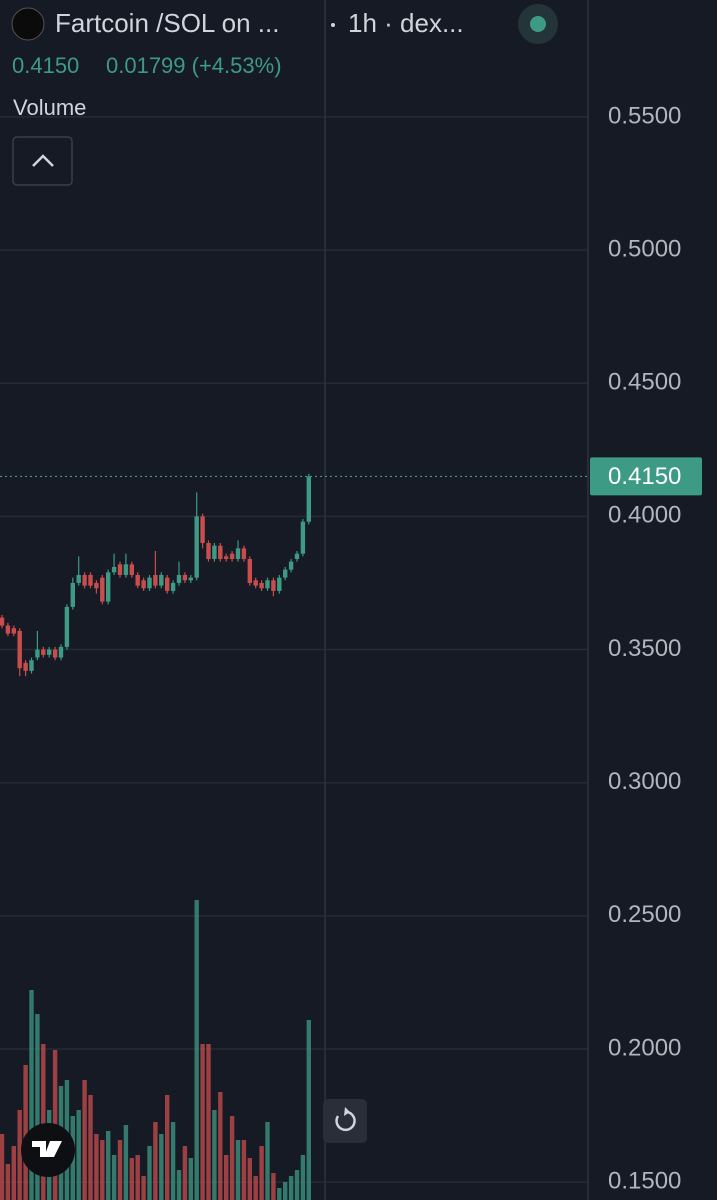 The height and width of the screenshot is (1200, 717). What do you see at coordinates (28, 24) in the screenshot?
I see `coin-logo` at bounding box center [28, 24].